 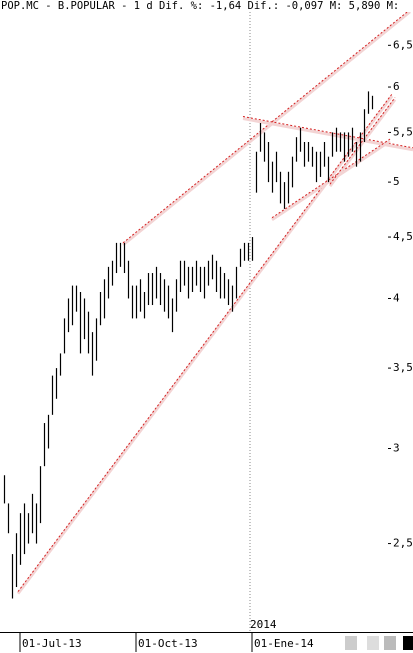 What do you see at coordinates (327, 132) in the screenshot?
I see `trendline` at bounding box center [327, 132].